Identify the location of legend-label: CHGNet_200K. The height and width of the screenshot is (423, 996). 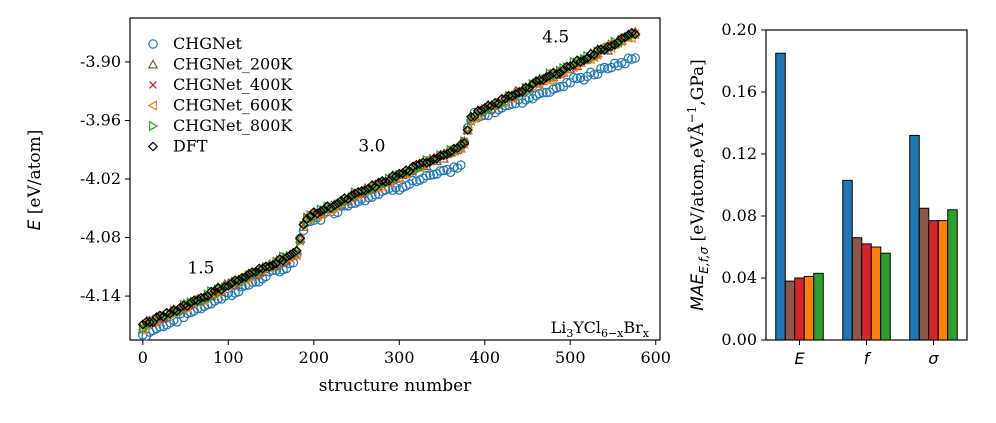
(233, 64).